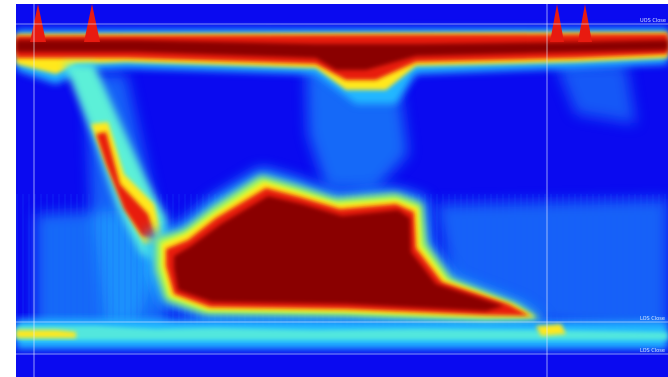 This screenshot has width=668, height=377. Describe the element at coordinates (653, 21) in the screenshot. I see `ref-label-uos: UOS Close` at that location.